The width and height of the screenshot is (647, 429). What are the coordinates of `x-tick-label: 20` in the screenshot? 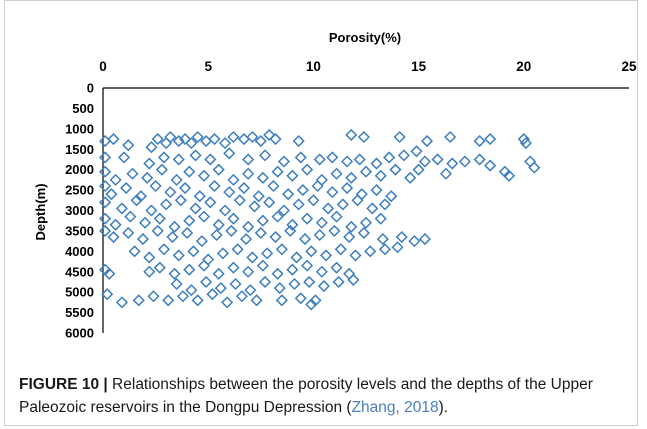 It's located at (523, 66).